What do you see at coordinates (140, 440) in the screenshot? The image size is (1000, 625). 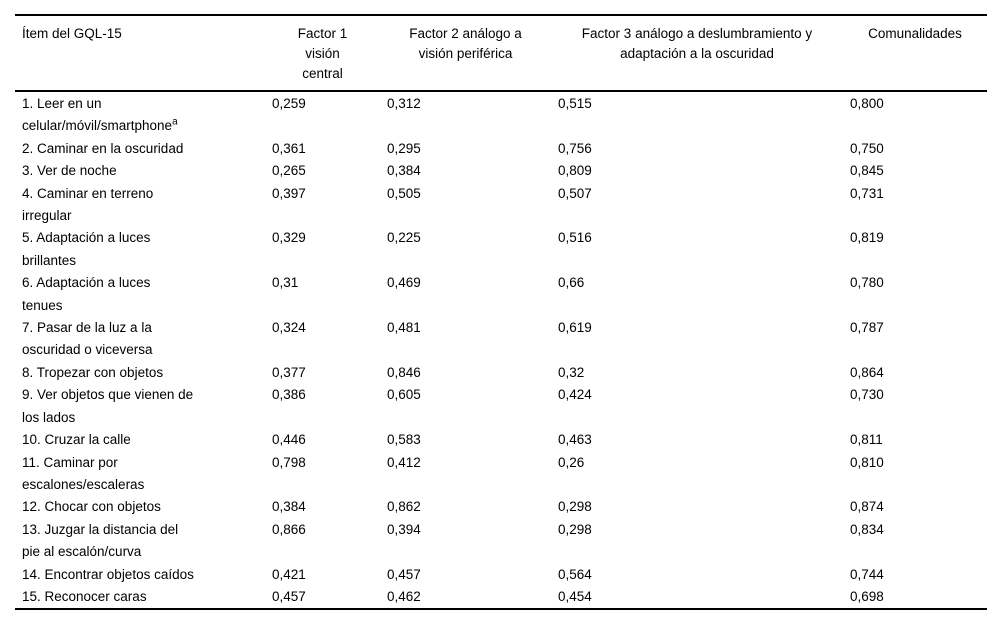 I see `item-label: 10. Cruzar la calle` at bounding box center [140, 440].